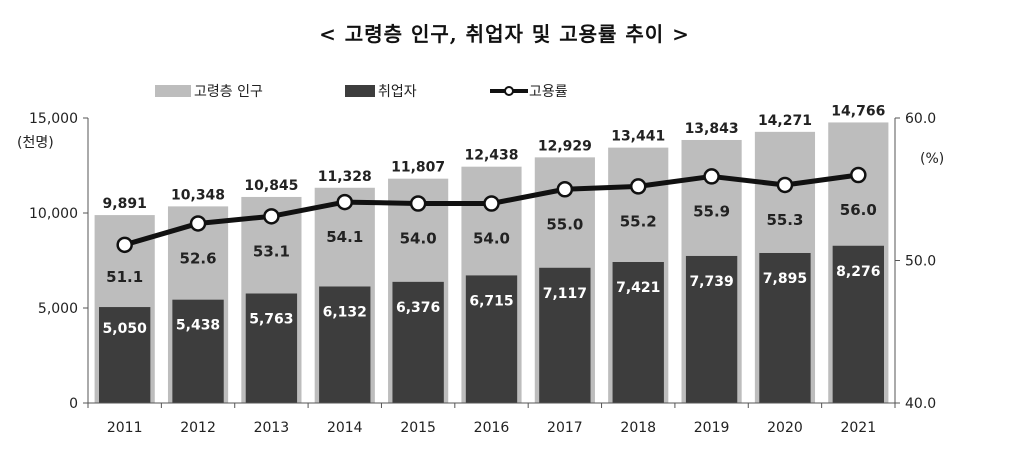  What do you see at coordinates (125, 355) in the screenshot?
I see `bar-employed-2011` at bounding box center [125, 355].